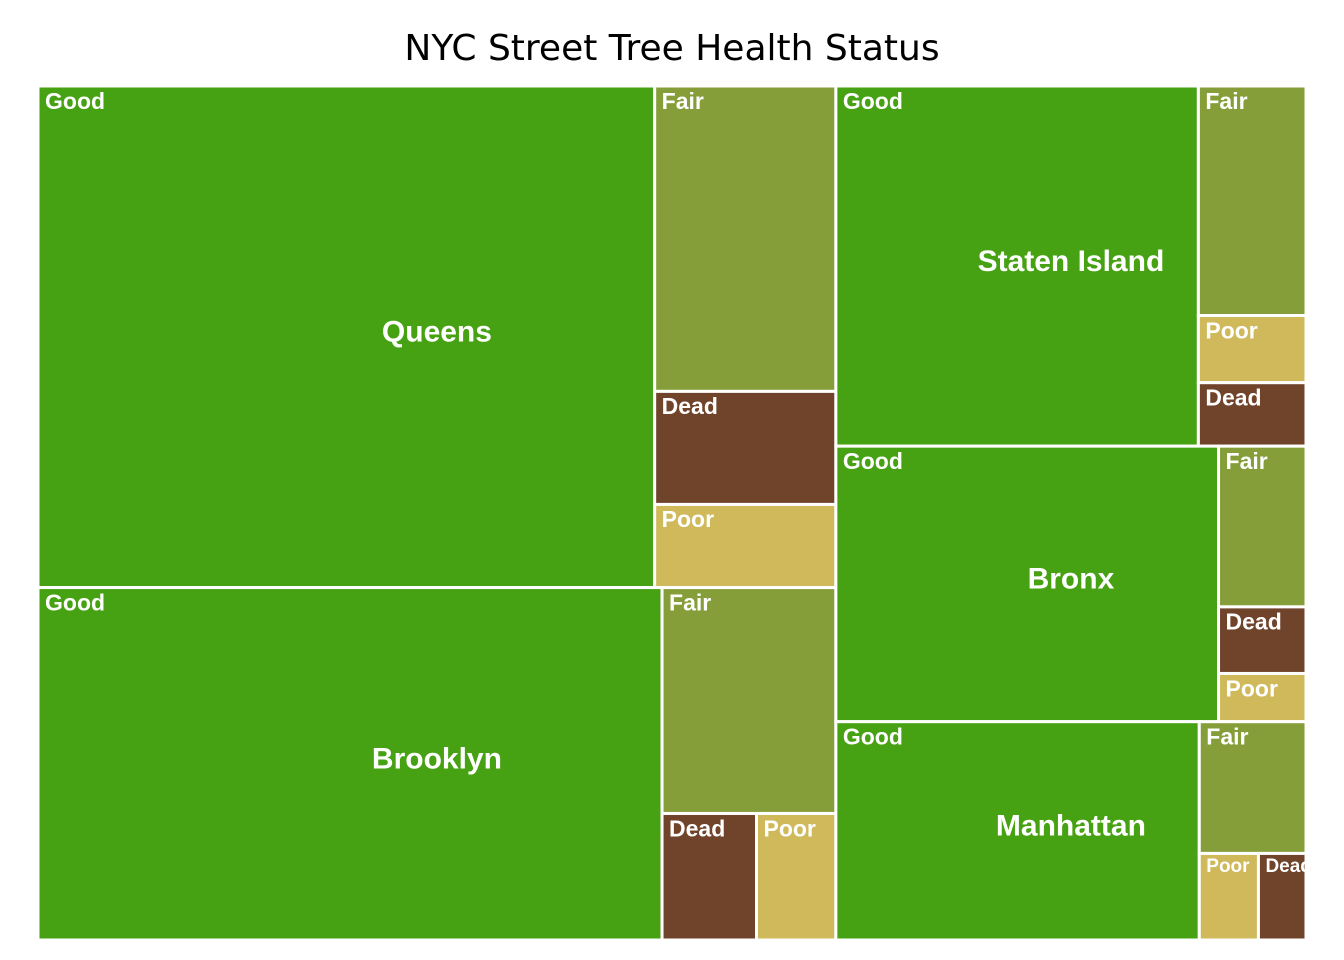  What do you see at coordinates (873, 461) in the screenshot?
I see `bronx-good-label: Good` at bounding box center [873, 461].